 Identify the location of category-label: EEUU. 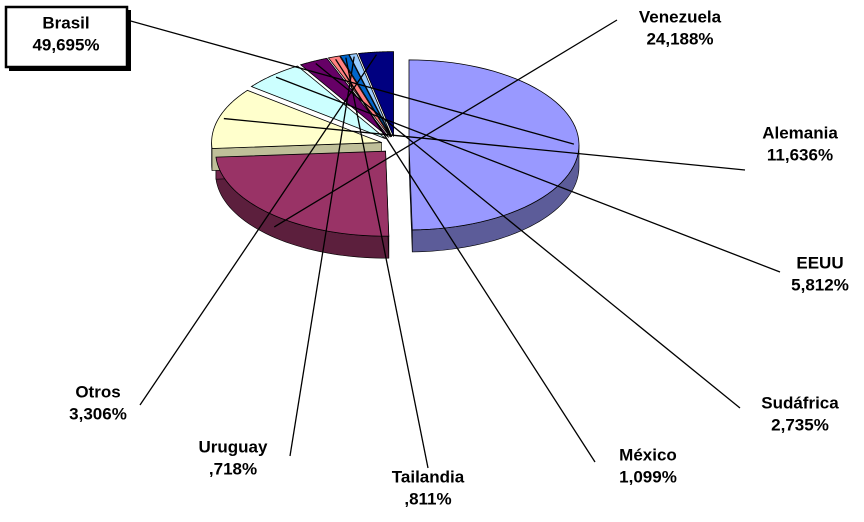
(819, 262).